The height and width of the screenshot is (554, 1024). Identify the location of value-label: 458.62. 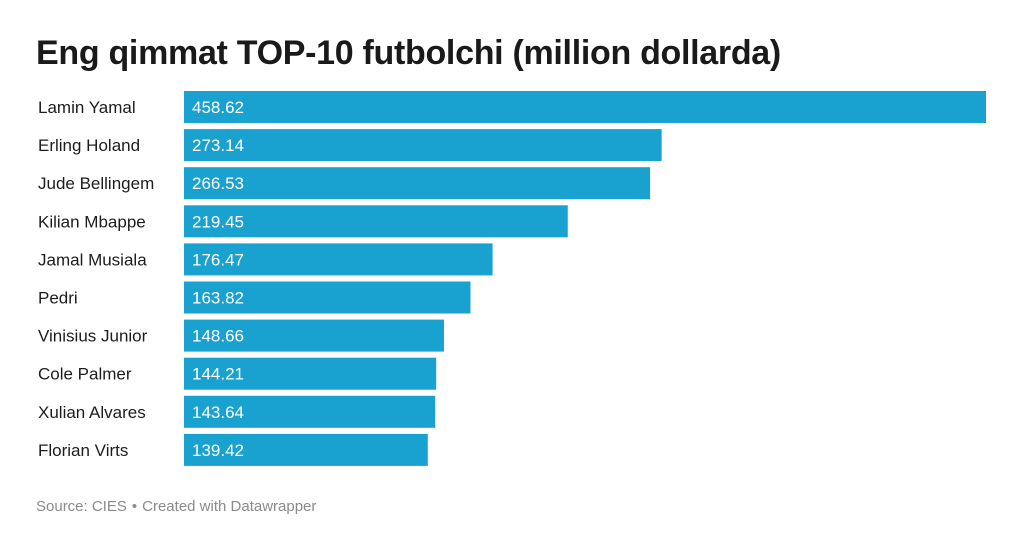
(218, 107).